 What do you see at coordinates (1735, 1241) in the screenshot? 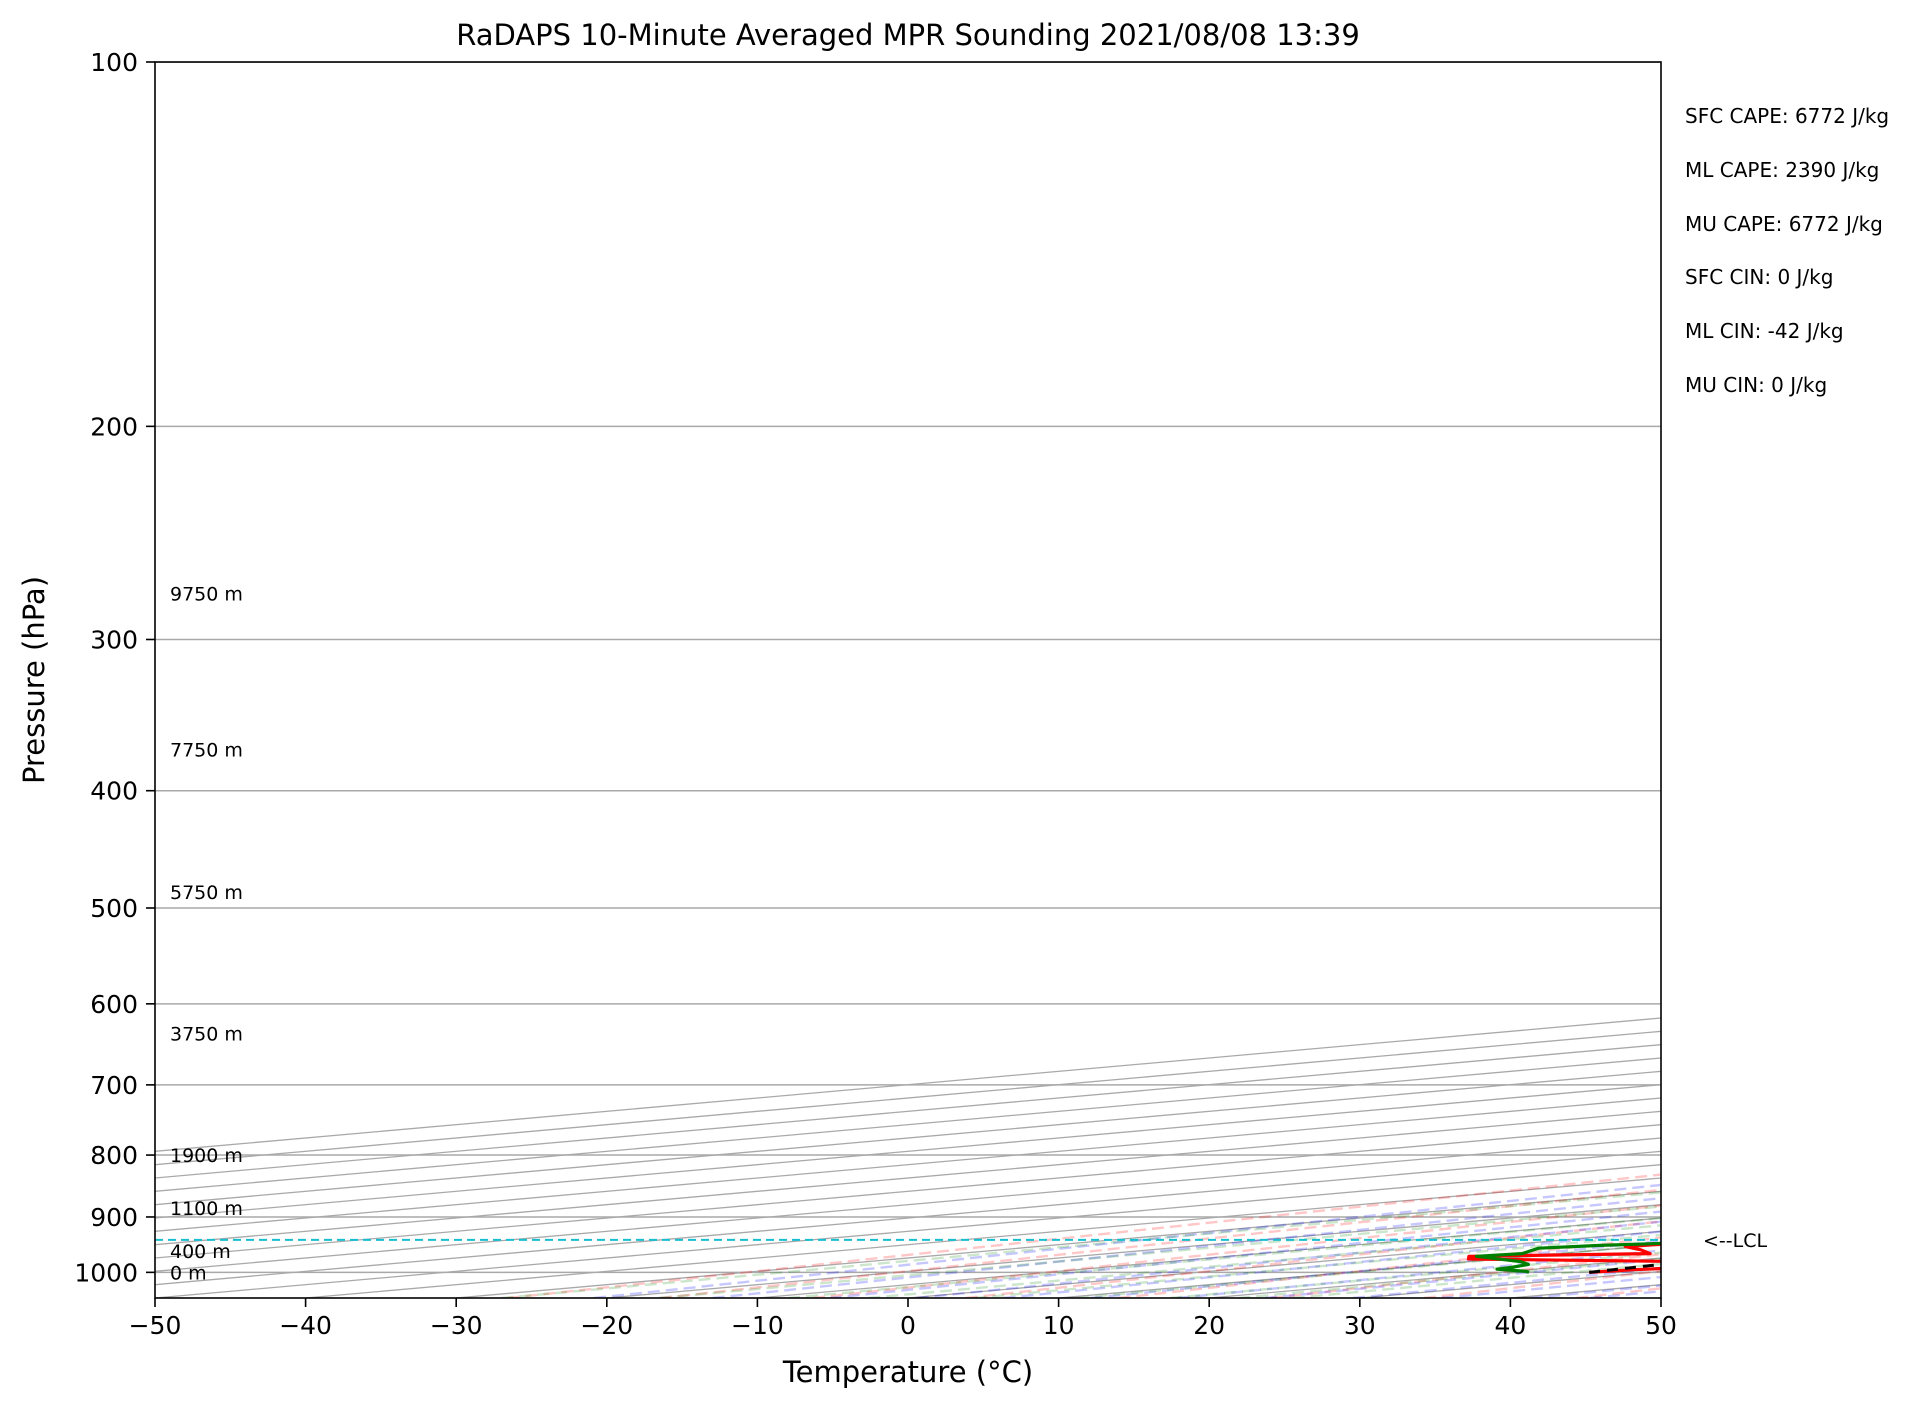
I see `lcl-label: <--LCL` at bounding box center [1735, 1241].